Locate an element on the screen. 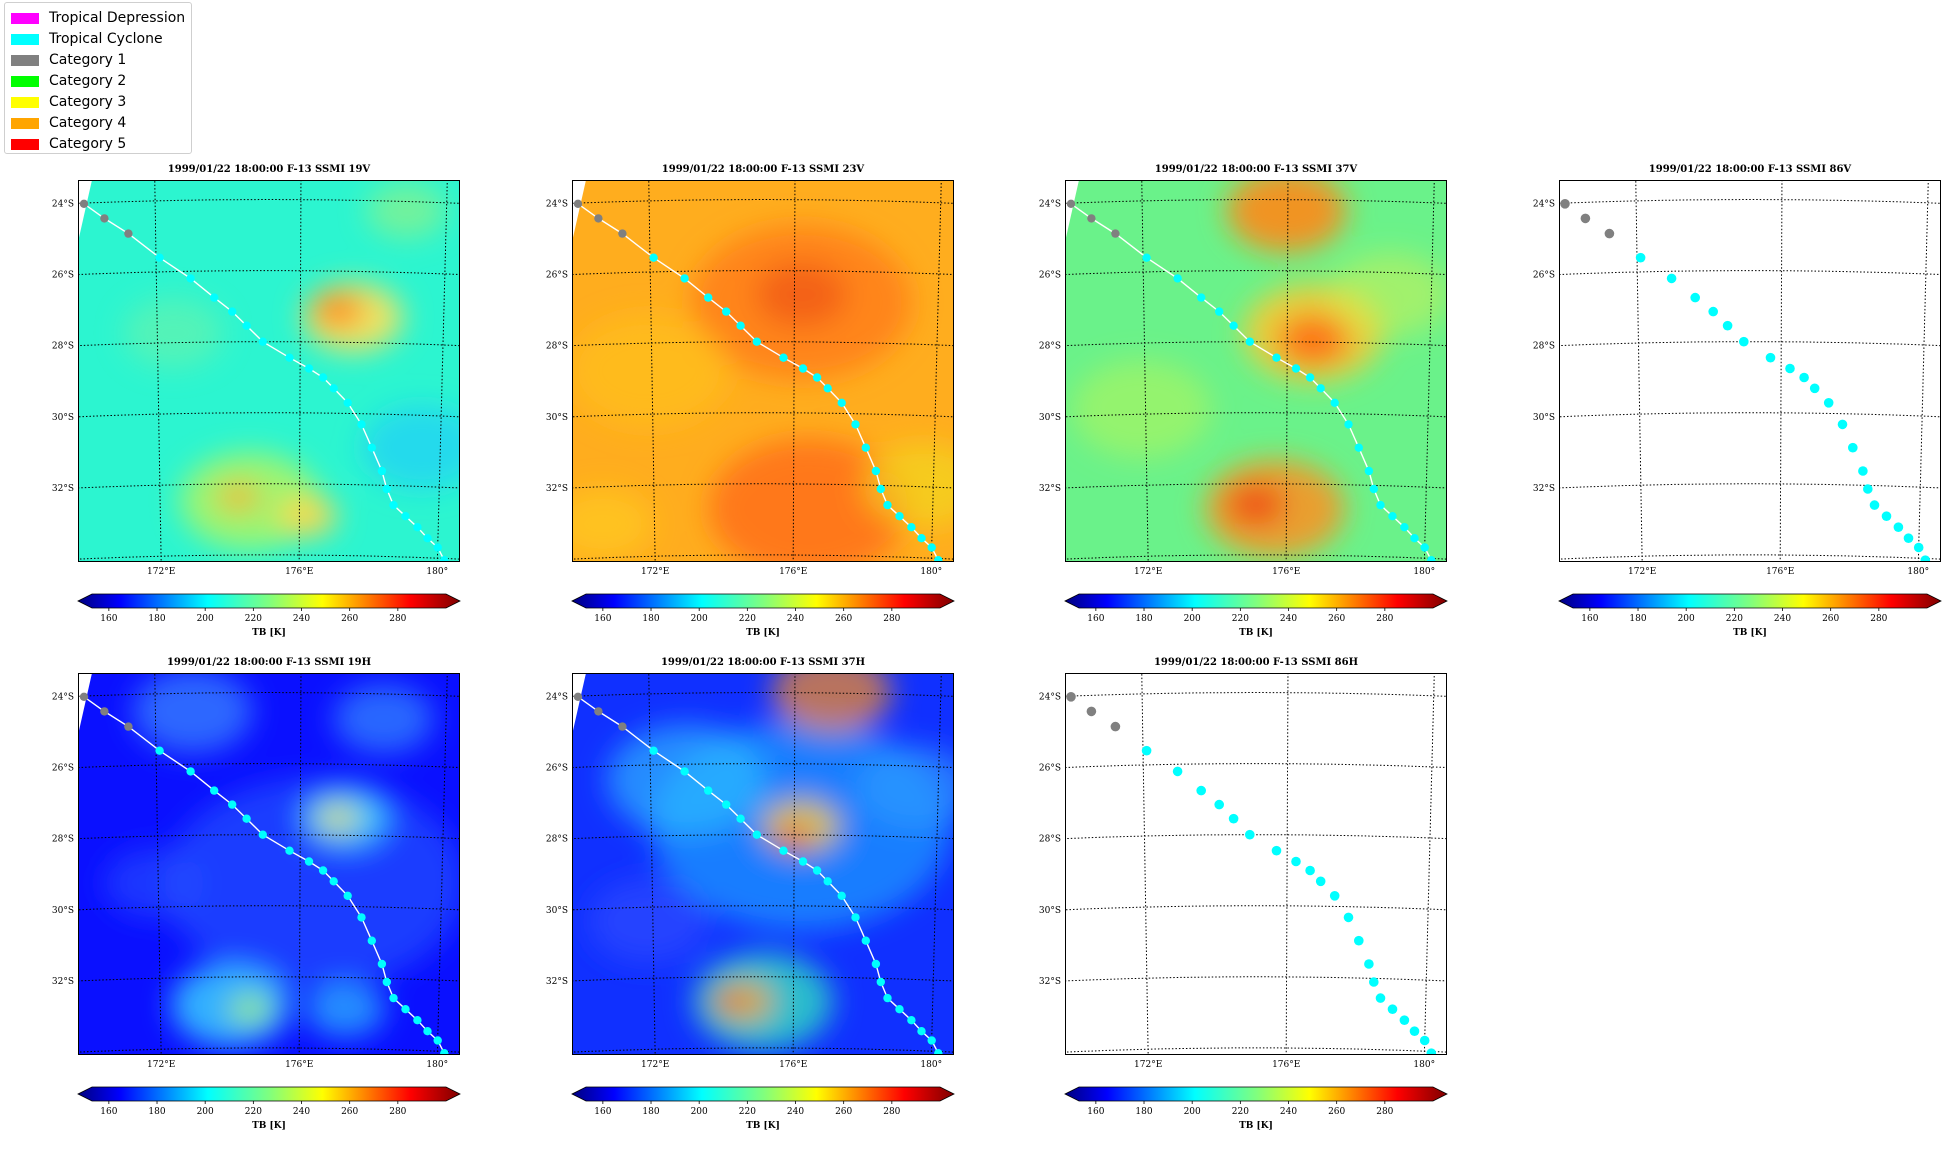 This screenshot has height=1175, width=1946. legend-label: Category 1 is located at coordinates (88, 60).